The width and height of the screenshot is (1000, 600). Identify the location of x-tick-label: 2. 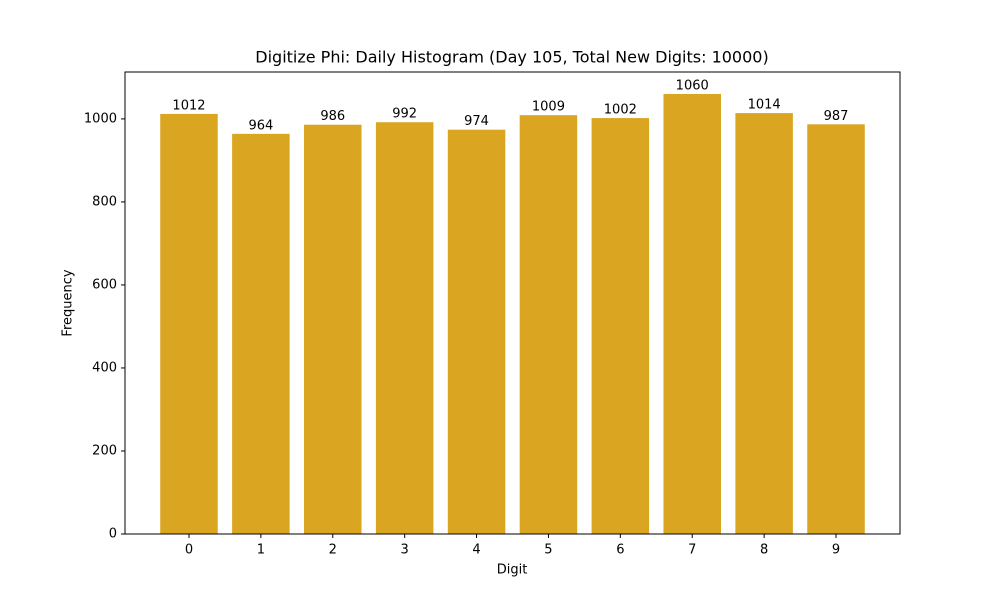
(333, 550).